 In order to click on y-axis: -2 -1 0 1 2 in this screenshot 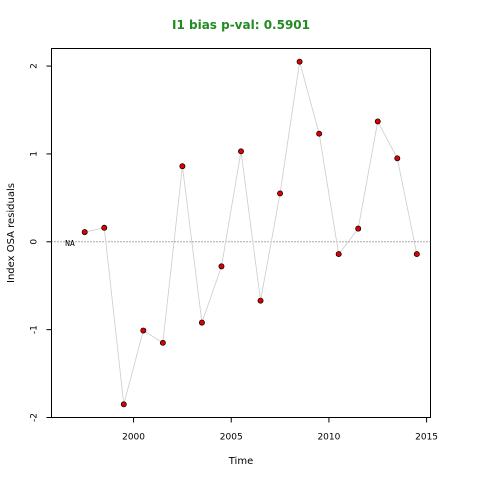, I will do `click(41, 242)`.